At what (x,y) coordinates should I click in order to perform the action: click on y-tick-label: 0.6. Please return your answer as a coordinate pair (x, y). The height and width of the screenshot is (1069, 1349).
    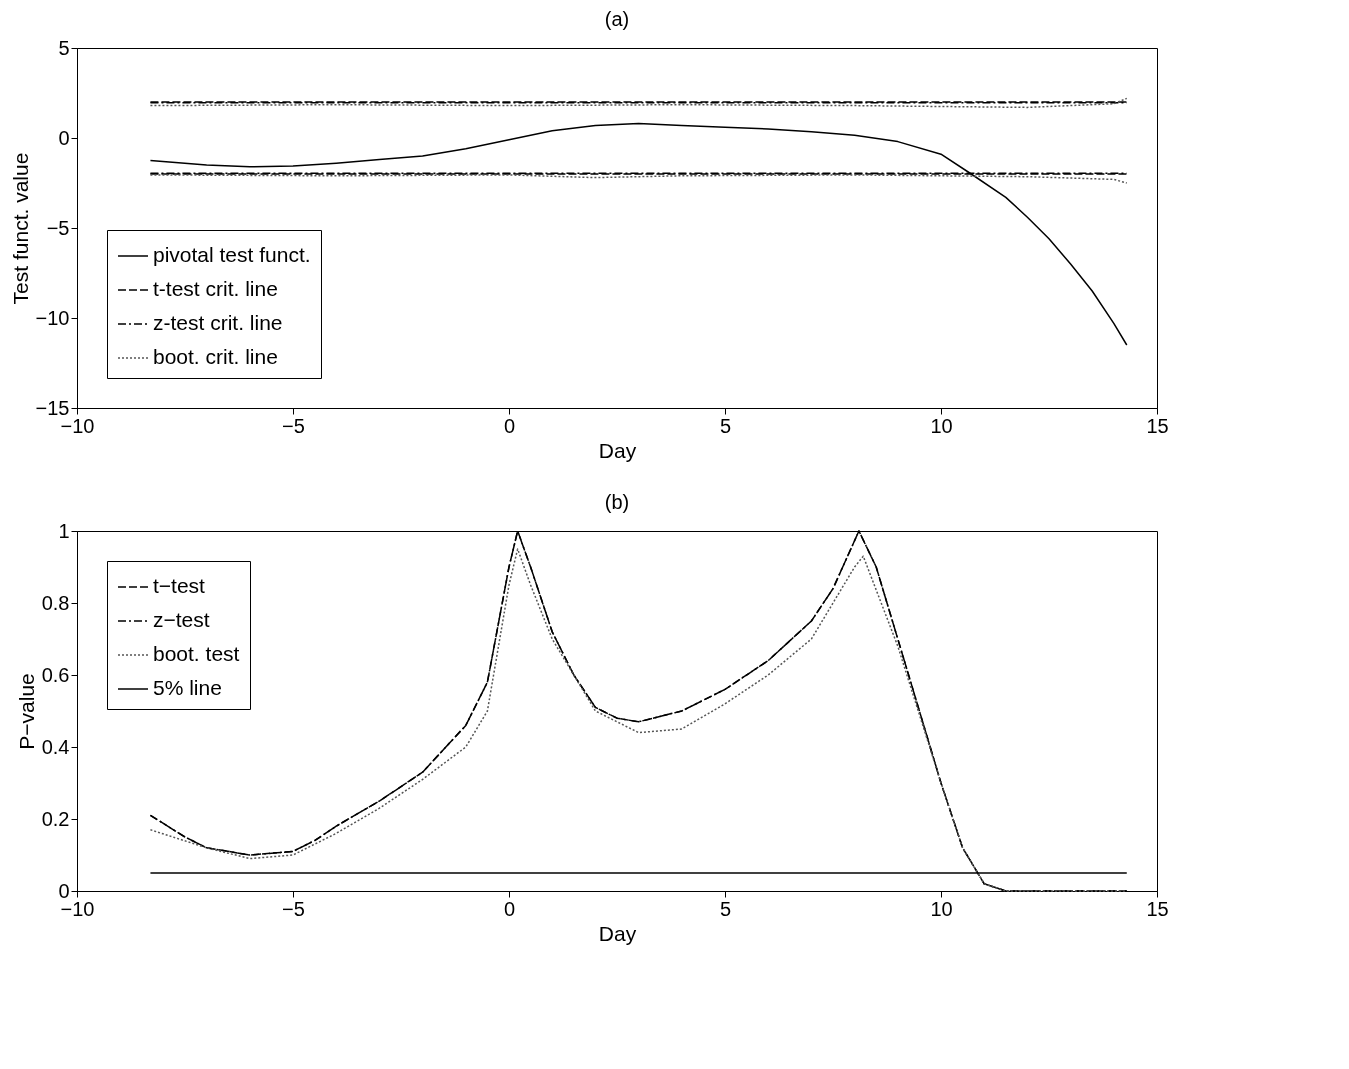
    Looking at the image, I should click on (55, 674).